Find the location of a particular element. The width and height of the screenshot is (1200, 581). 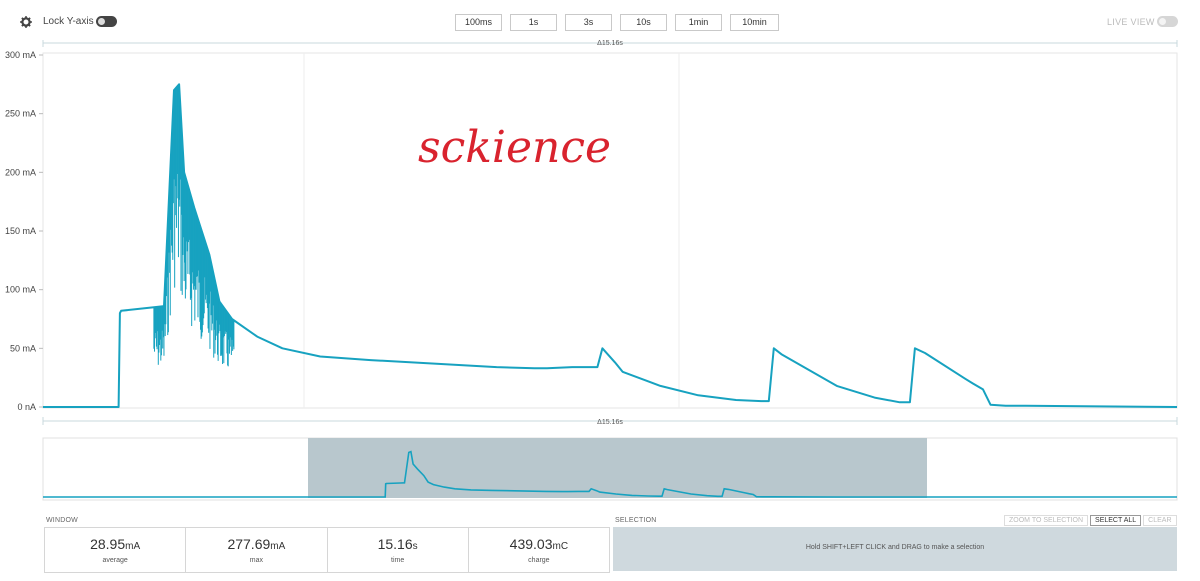

charge-label: charge is located at coordinates (539, 560).